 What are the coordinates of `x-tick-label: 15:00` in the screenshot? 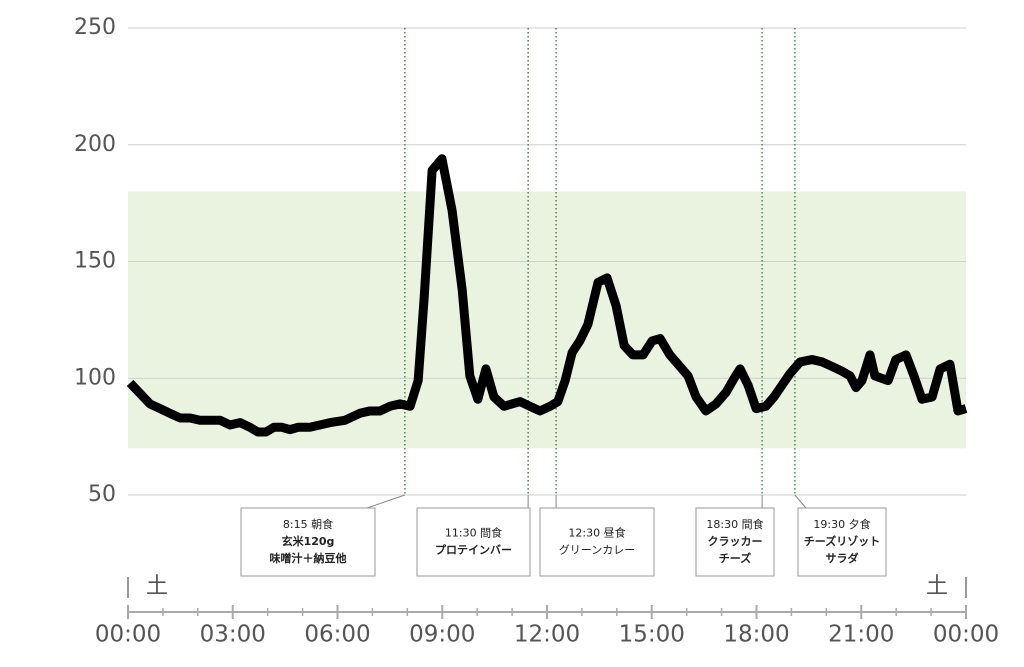 It's located at (652, 635).